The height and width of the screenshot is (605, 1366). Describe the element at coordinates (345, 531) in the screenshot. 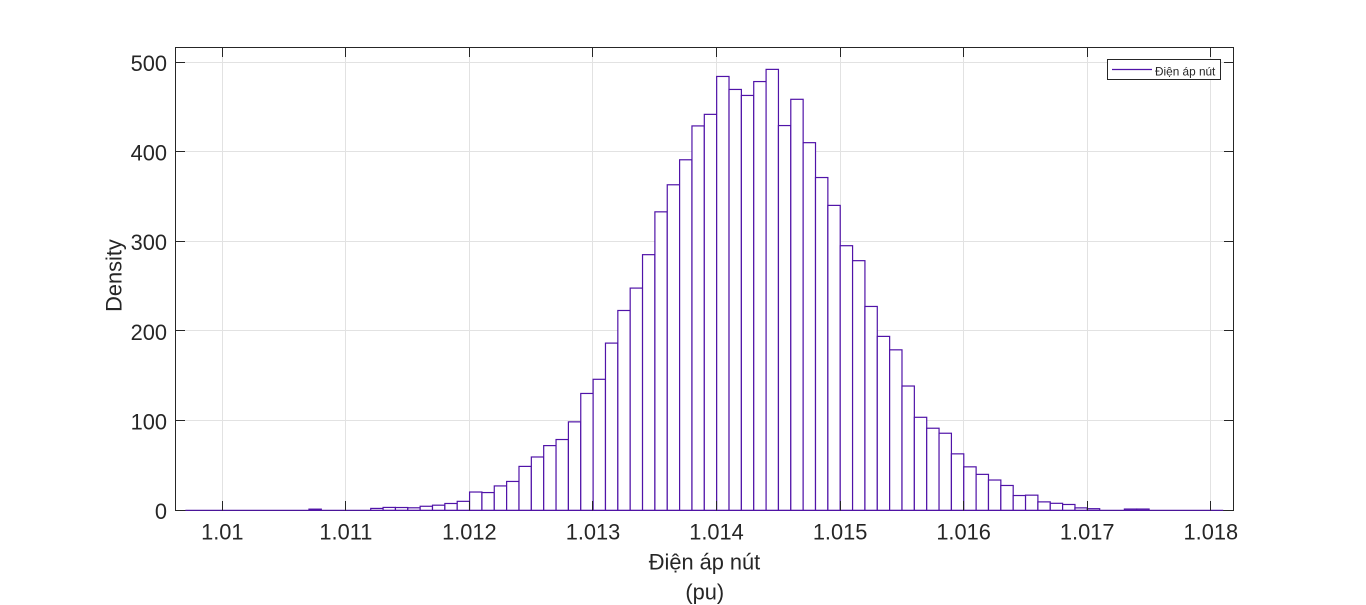

I see `svg-text: 1.011` at that location.